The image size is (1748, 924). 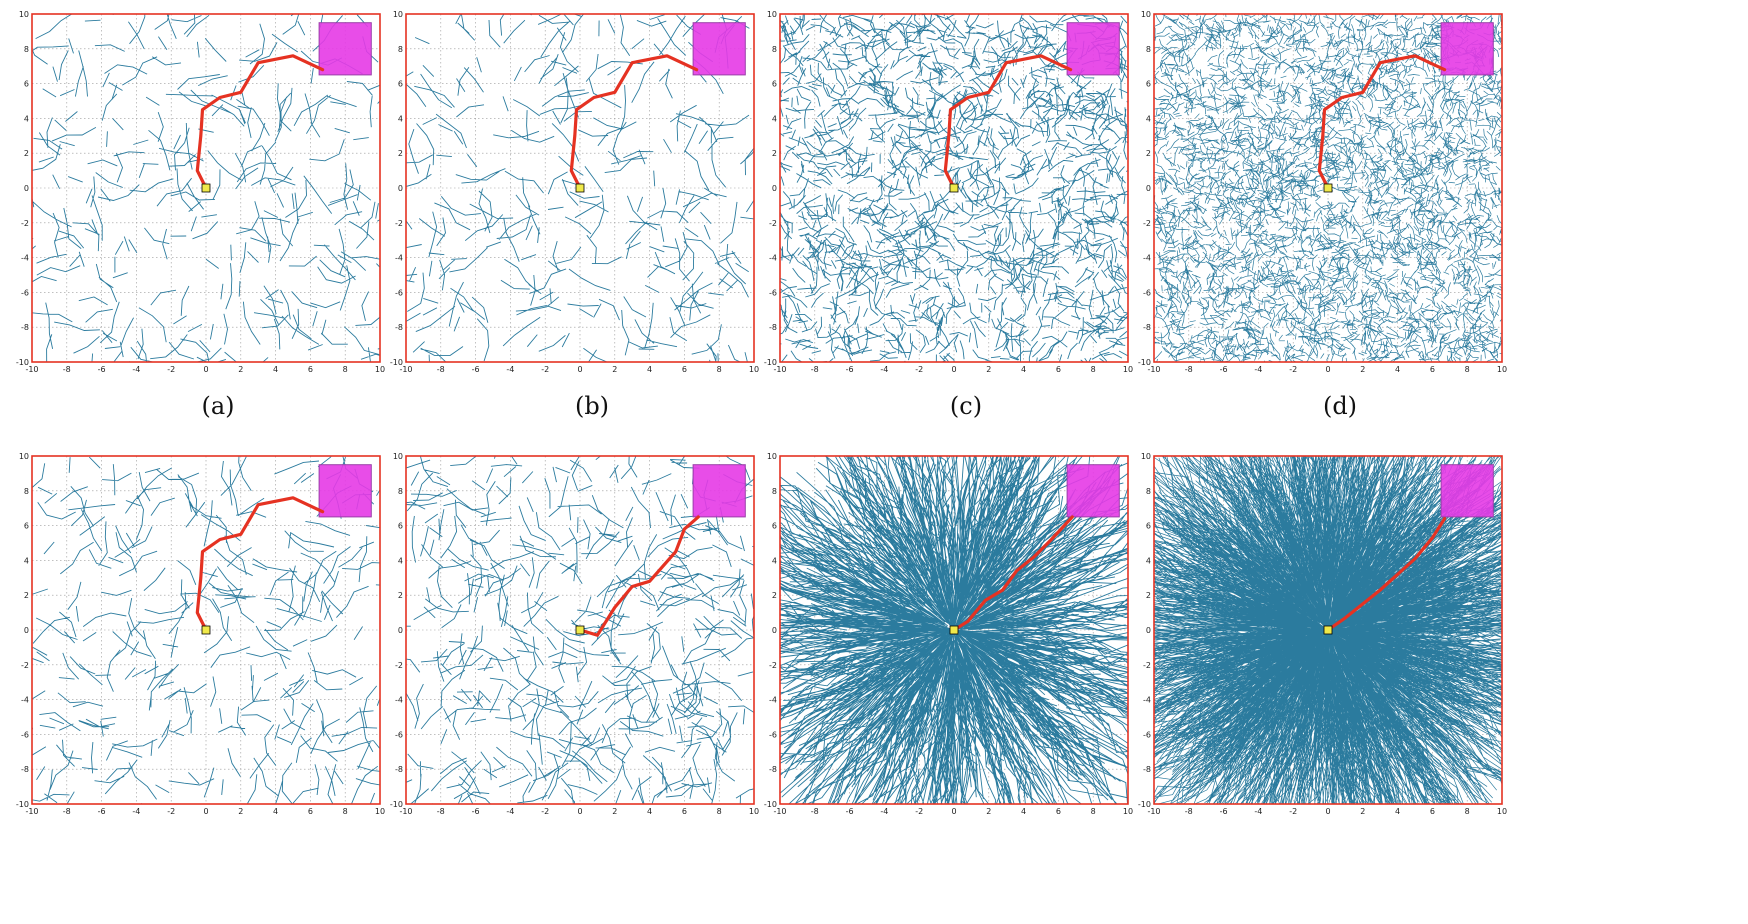 What do you see at coordinates (774, 118) in the screenshot?
I see `y-tick-label: 4` at bounding box center [774, 118].